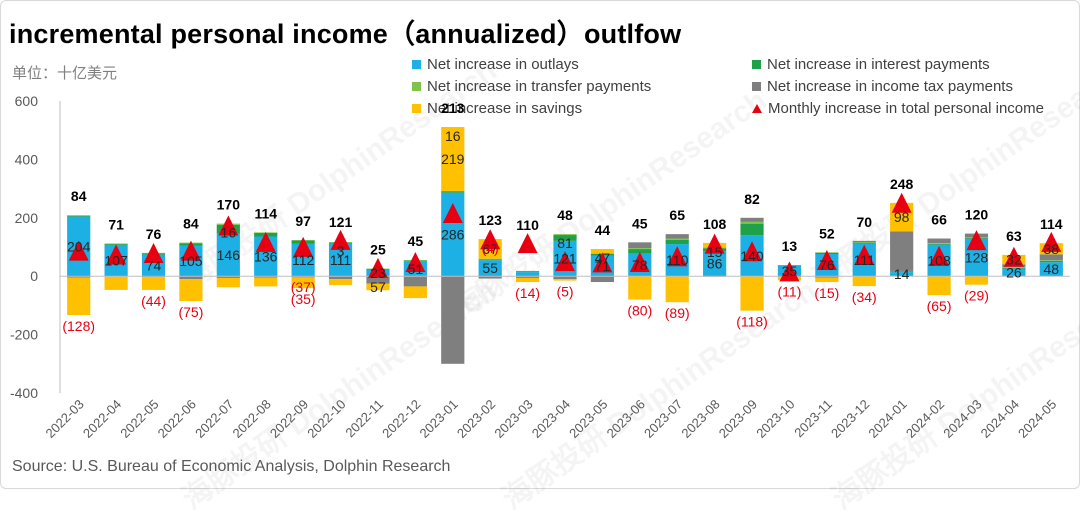 The width and height of the screenshot is (1080, 518). What do you see at coordinates (490, 249) in the screenshot?
I see `data-label: 67` at bounding box center [490, 249].